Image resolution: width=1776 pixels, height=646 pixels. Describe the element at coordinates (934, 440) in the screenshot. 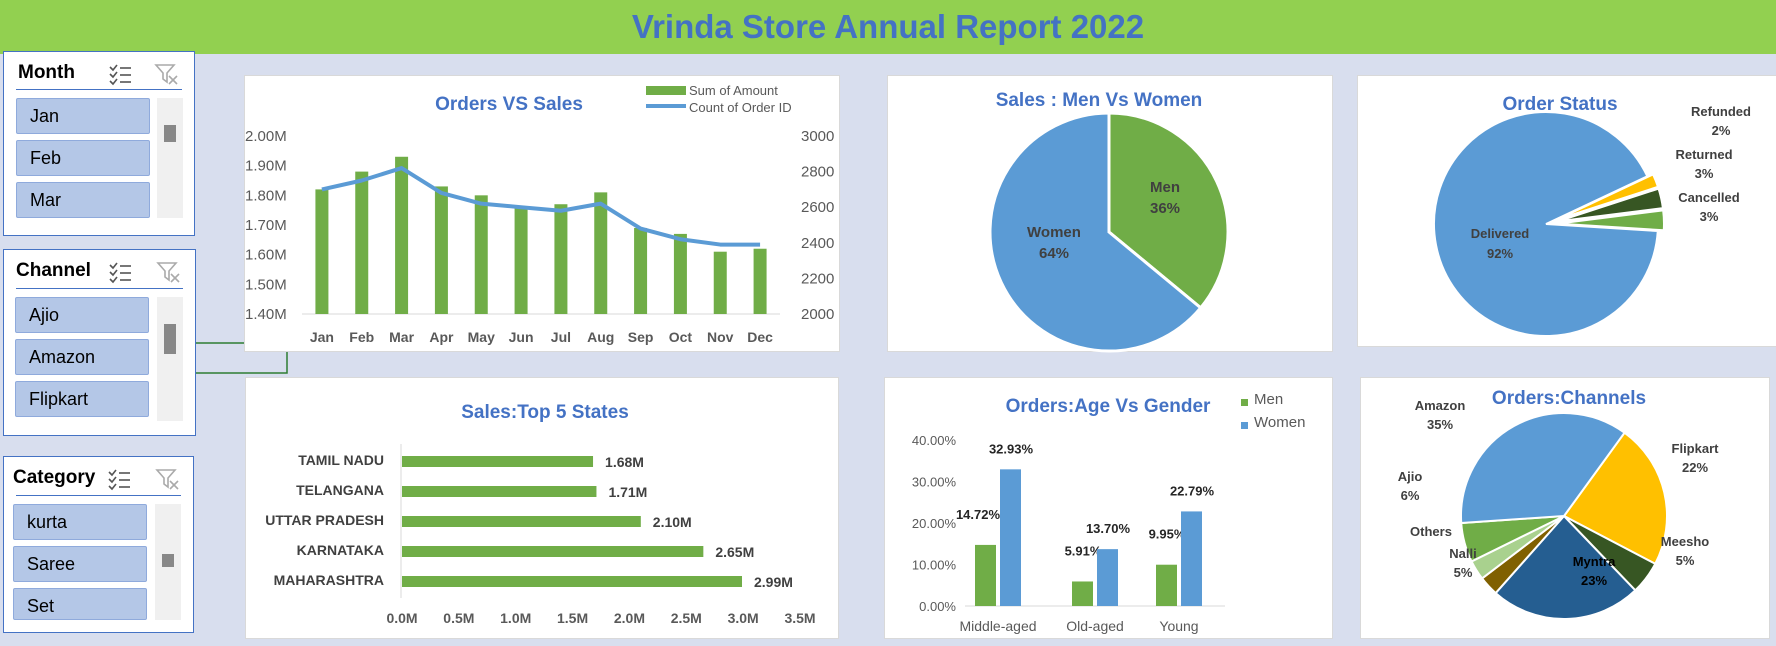

I see `y-tick-label: 40.00%` at that location.